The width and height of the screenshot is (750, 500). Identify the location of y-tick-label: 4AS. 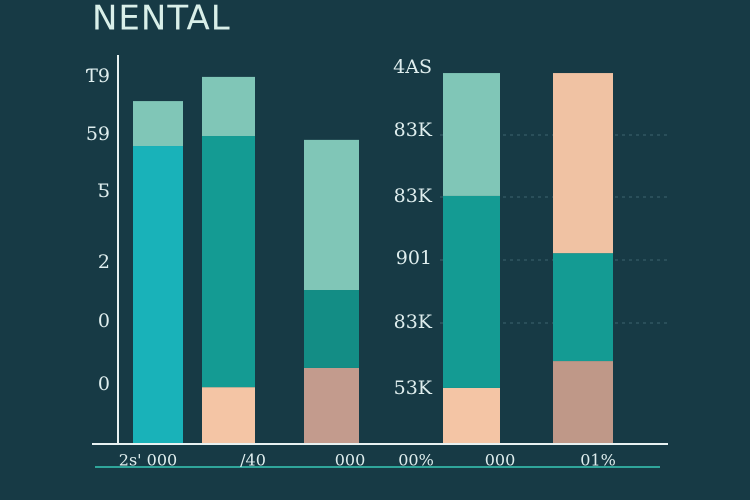
(412, 67).